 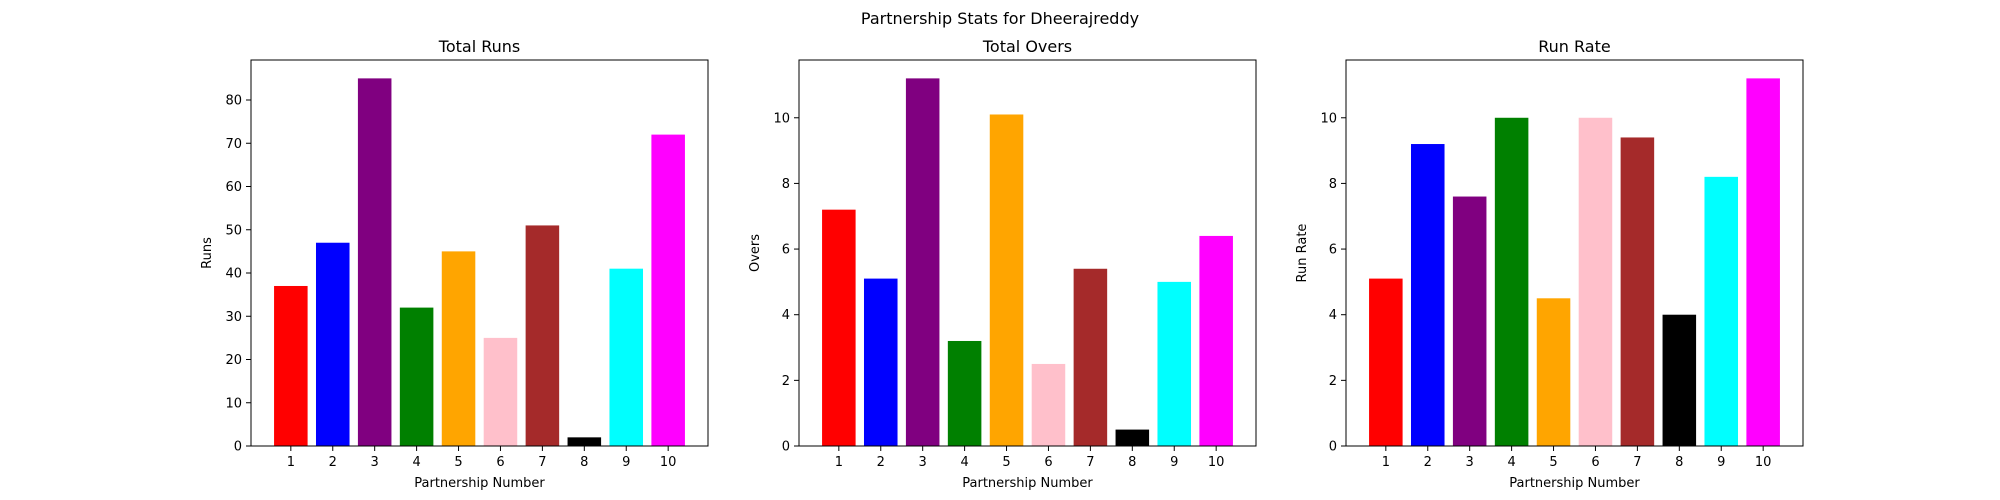 I want to click on y-tick-label: 60, so click(x=233, y=187).